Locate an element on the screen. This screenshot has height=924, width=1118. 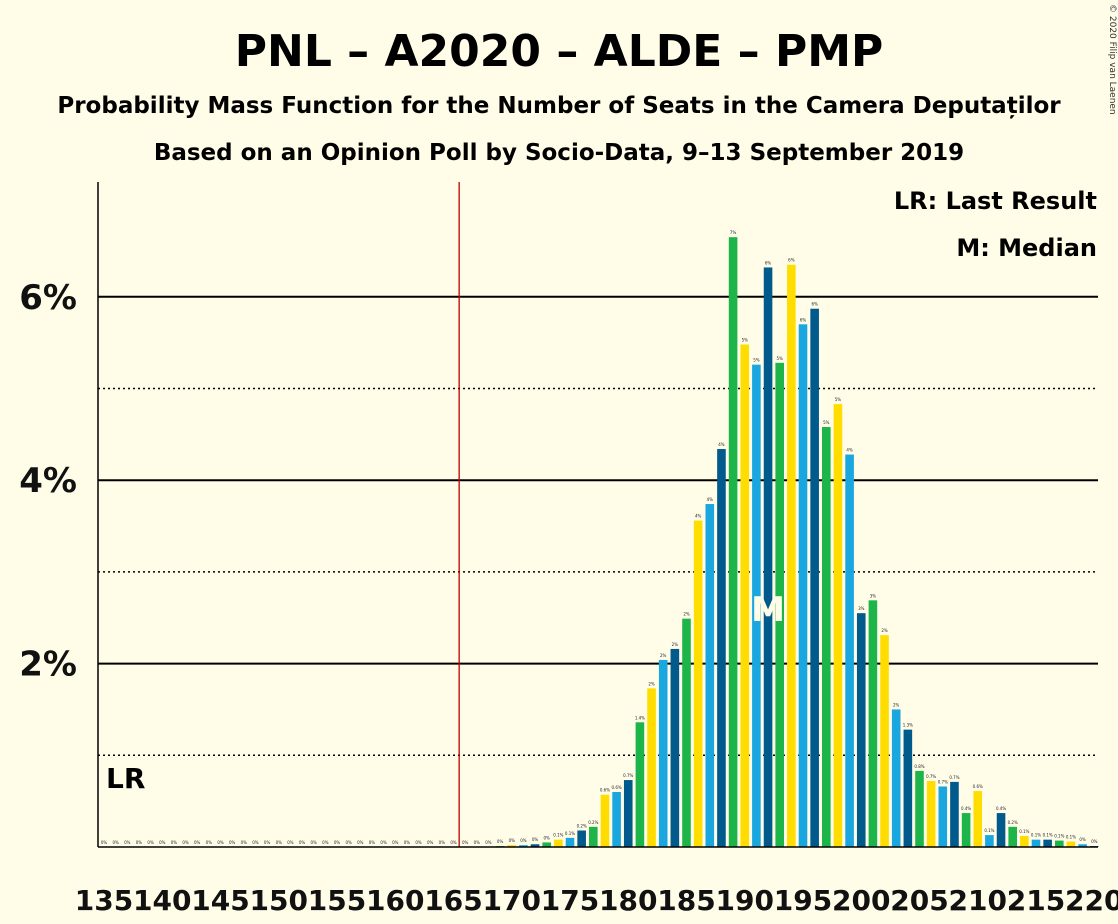
bar-label-210: 0.6% is located at coordinates (978, 786).